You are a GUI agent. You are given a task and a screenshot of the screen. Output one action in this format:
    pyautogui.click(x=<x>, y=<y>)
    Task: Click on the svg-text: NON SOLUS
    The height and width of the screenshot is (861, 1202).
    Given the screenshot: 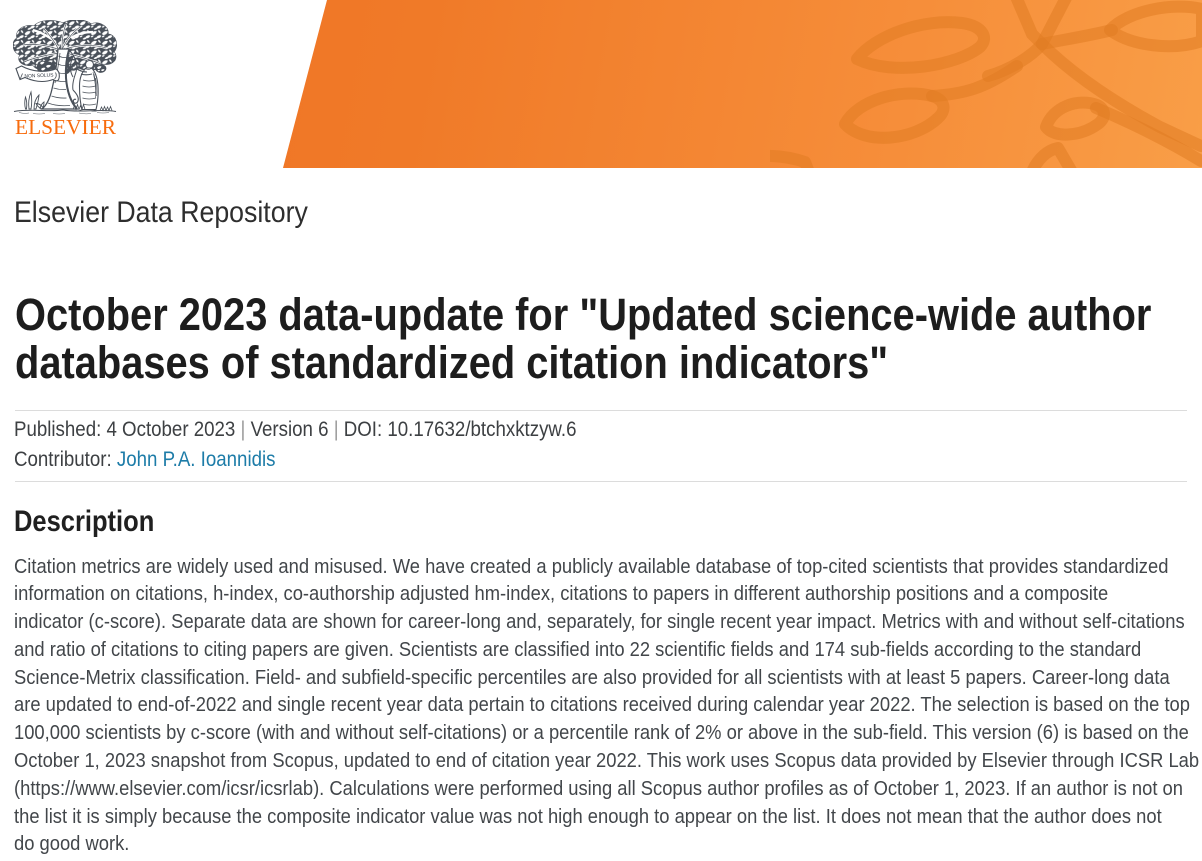 What is the action you would take?
    pyautogui.click(x=39, y=76)
    